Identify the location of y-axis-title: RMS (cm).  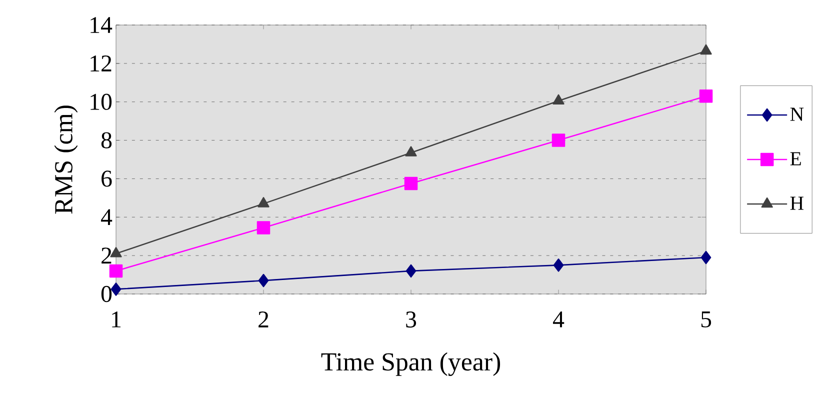
(66, 160).